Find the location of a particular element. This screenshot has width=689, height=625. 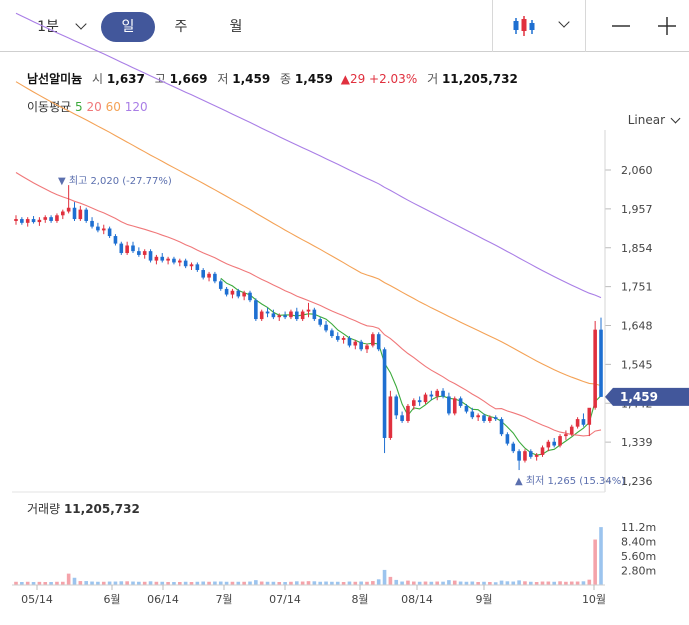

volume-tick-label: 8.40m is located at coordinates (638, 542).